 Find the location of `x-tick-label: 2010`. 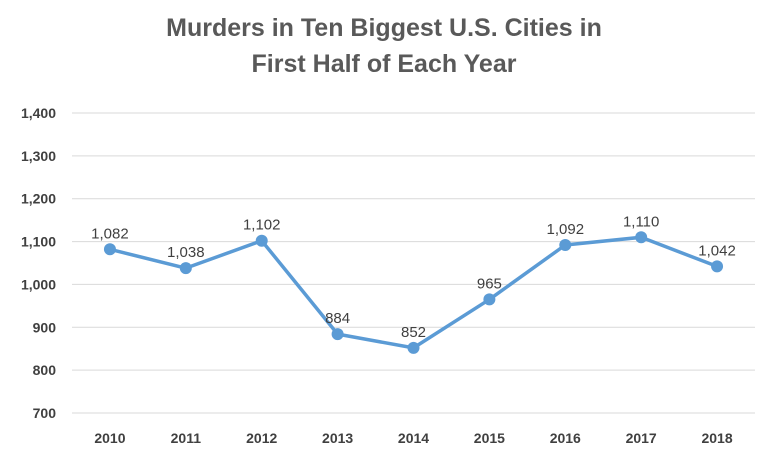

x-tick-label: 2010 is located at coordinates (109, 438).